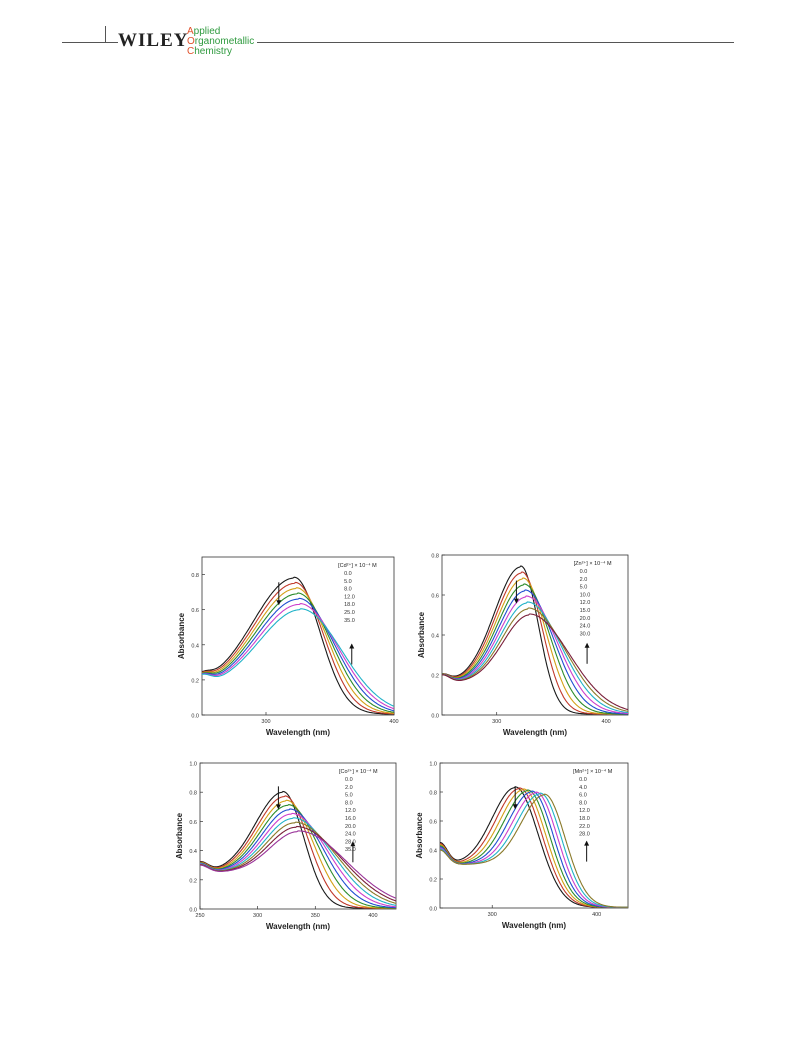 The image size is (793, 1043). I want to click on legend-entry: 30.0, so click(585, 634).